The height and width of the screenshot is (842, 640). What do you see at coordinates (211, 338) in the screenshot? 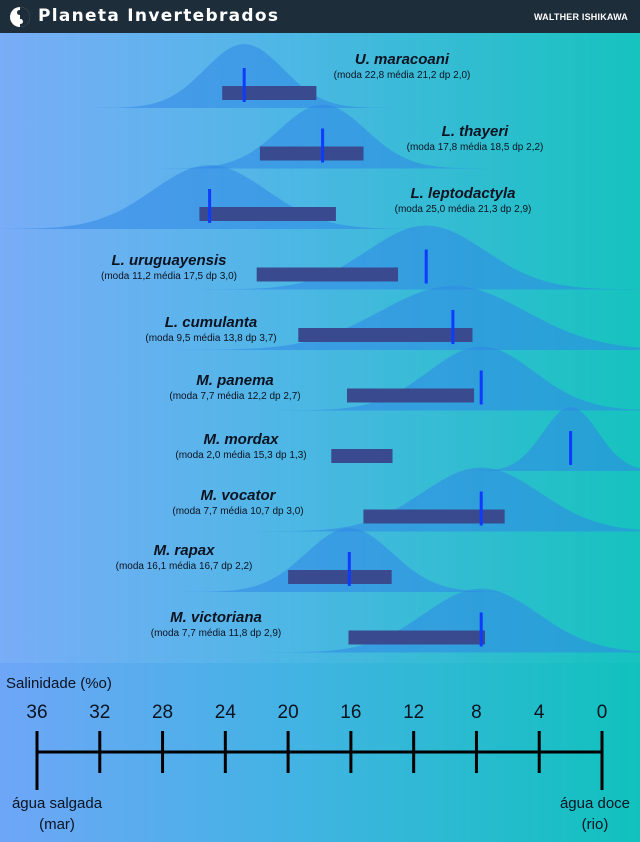
I see `species-stats-4: (moda 9,5 média 13,8 dp 3,7)` at bounding box center [211, 338].